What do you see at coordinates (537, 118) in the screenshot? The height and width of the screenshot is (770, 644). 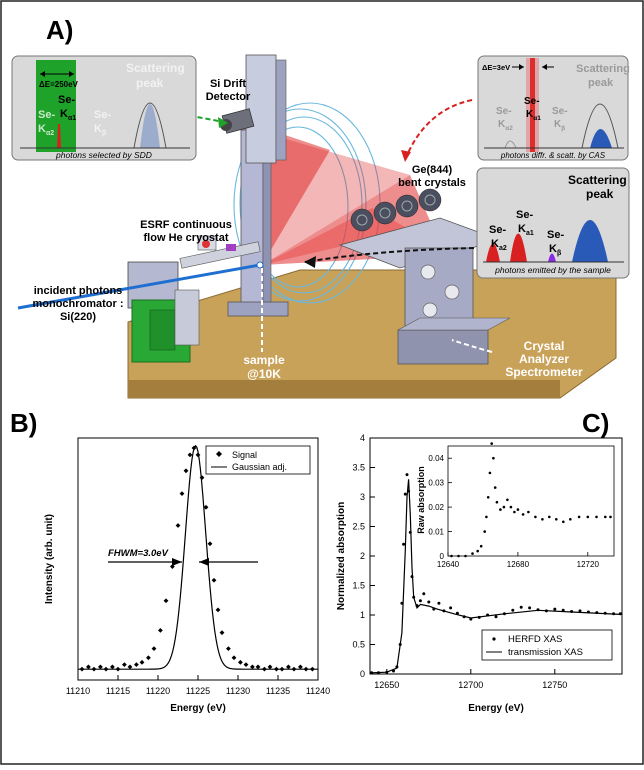 I see `cas-peak2-sub: α1` at bounding box center [537, 118].